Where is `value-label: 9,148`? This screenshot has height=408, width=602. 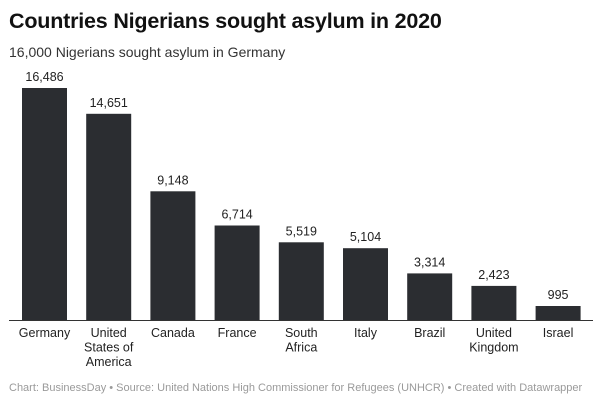 value-label: 9,148 is located at coordinates (172, 180).